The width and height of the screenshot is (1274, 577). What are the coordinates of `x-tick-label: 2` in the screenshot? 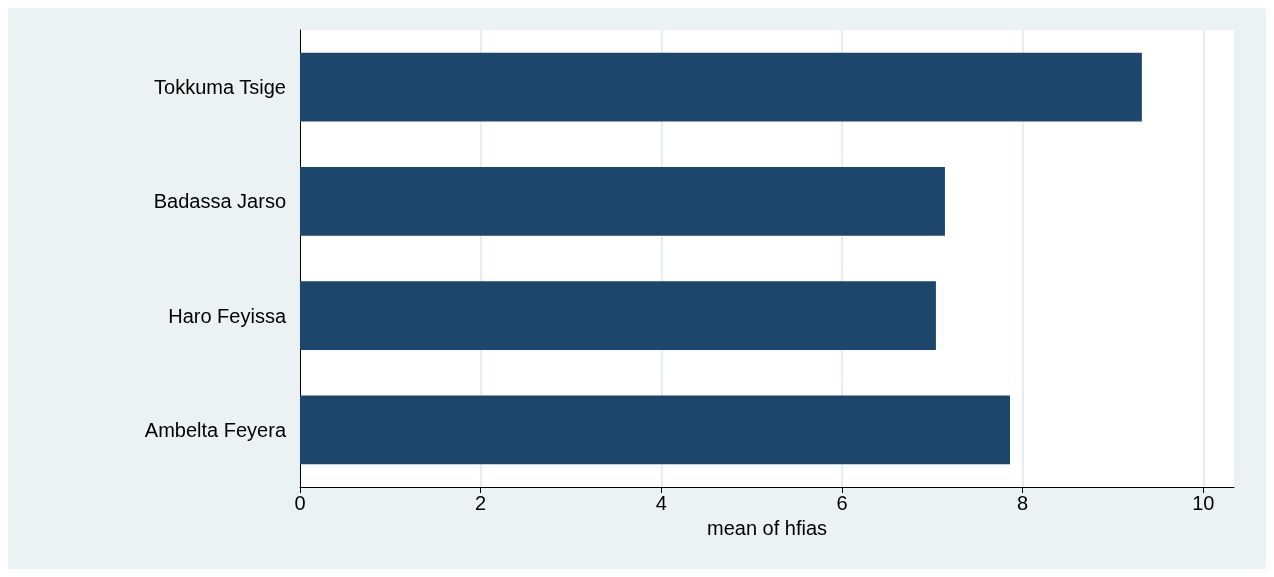 It's located at (481, 503).